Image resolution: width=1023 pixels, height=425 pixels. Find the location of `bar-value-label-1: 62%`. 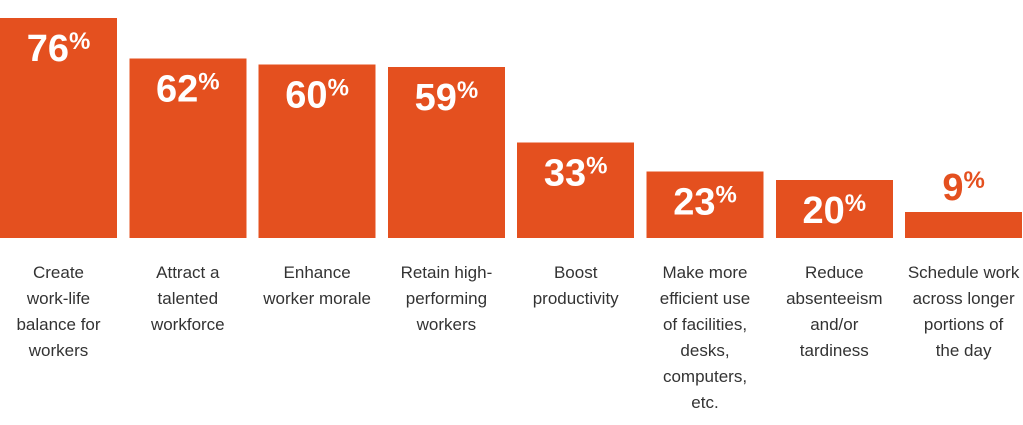

bar-value-label-1: 62% is located at coordinates (188, 90).